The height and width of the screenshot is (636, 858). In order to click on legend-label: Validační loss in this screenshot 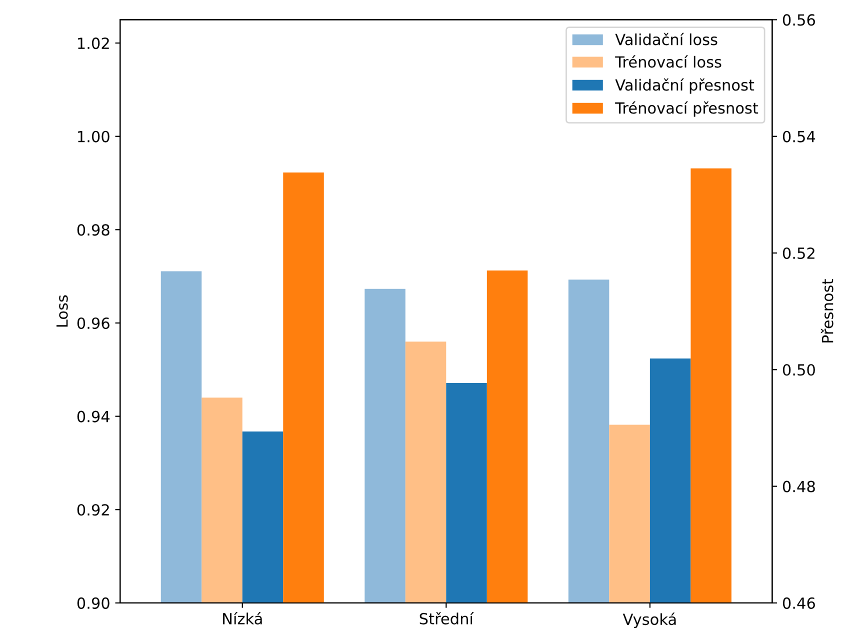, I will do `click(666, 39)`.